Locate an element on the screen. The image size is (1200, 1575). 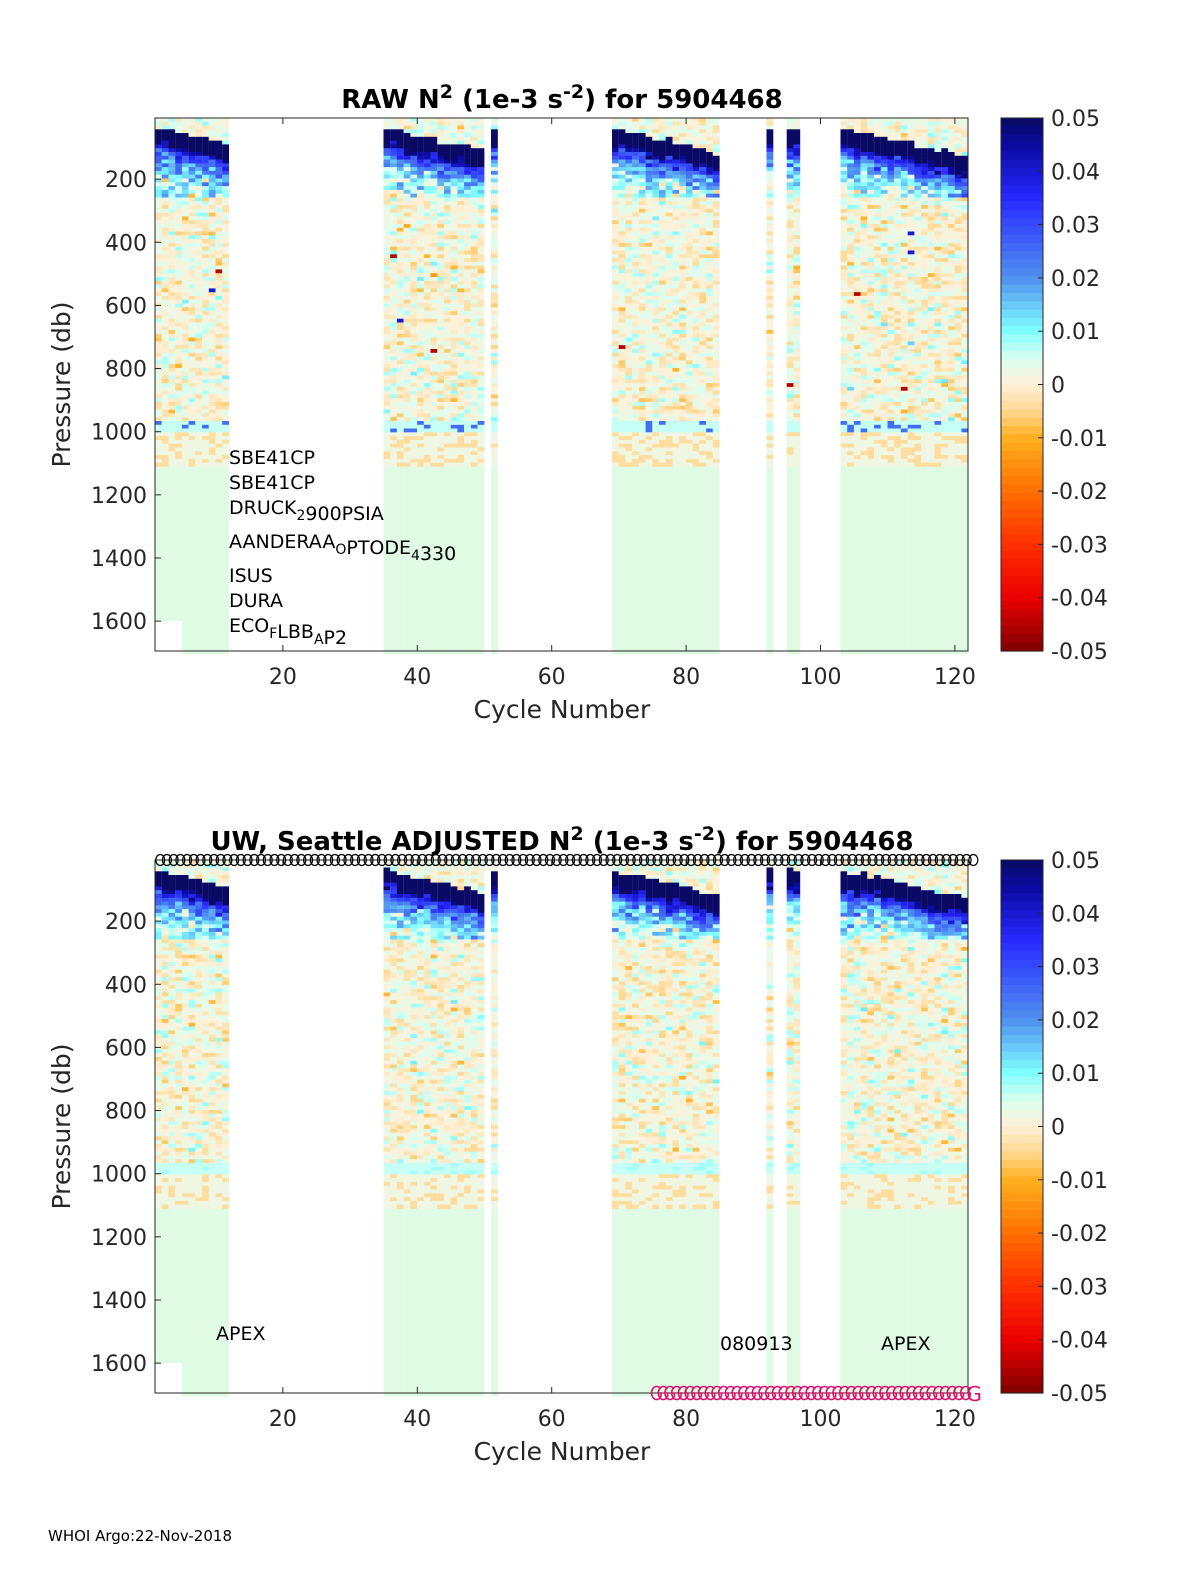
heatmap-cell-deep is located at coordinates (467, 559).